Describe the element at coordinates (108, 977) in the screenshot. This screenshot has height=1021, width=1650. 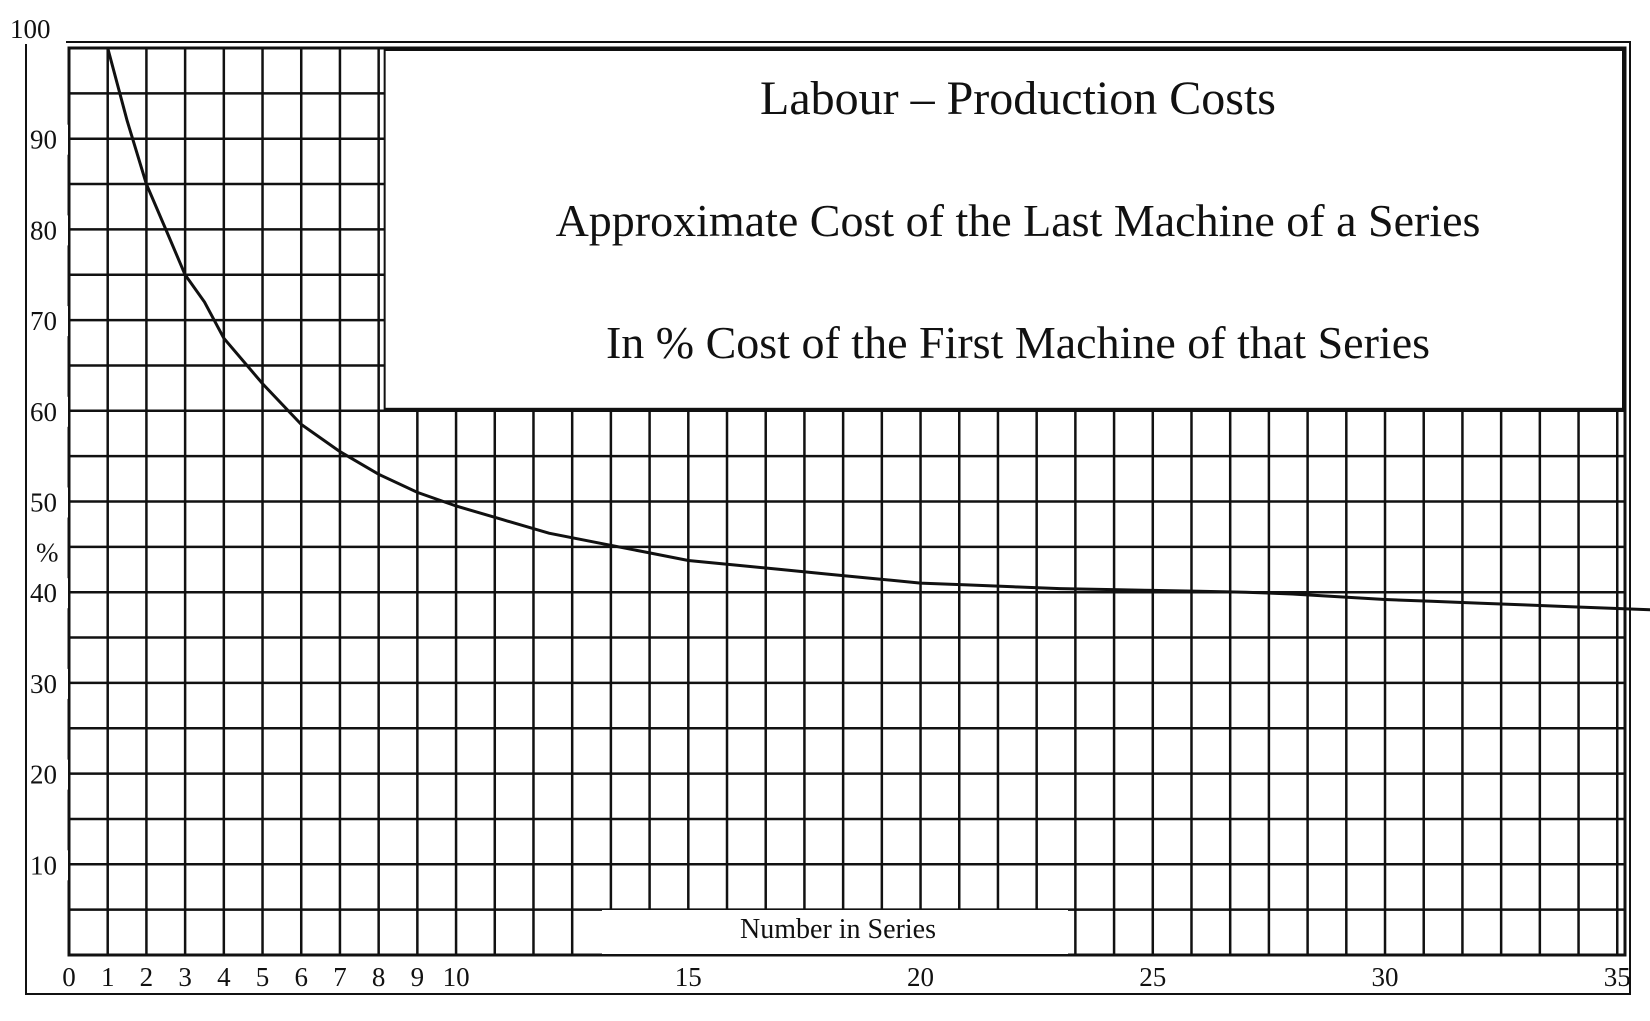
I see `x-tick-label: 1` at that location.